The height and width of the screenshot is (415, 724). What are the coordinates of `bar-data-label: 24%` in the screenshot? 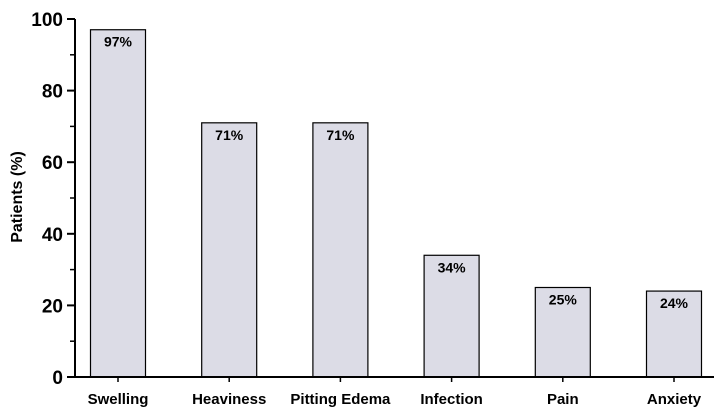 It's located at (674, 303).